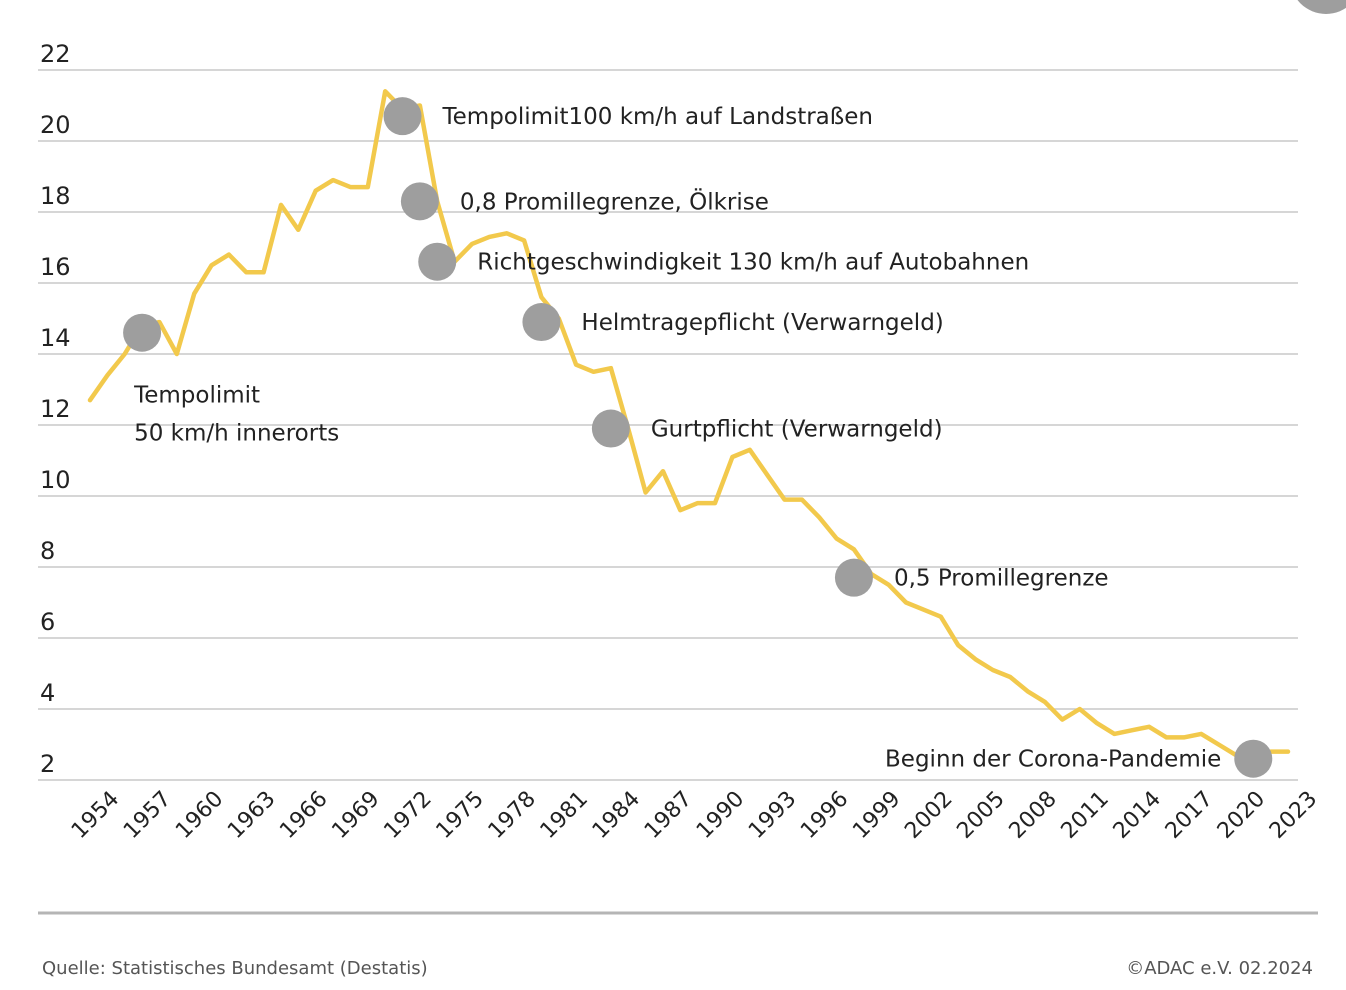 The height and width of the screenshot is (990, 1346). I want to click on x-tick-label: 1984, so click(616, 815).